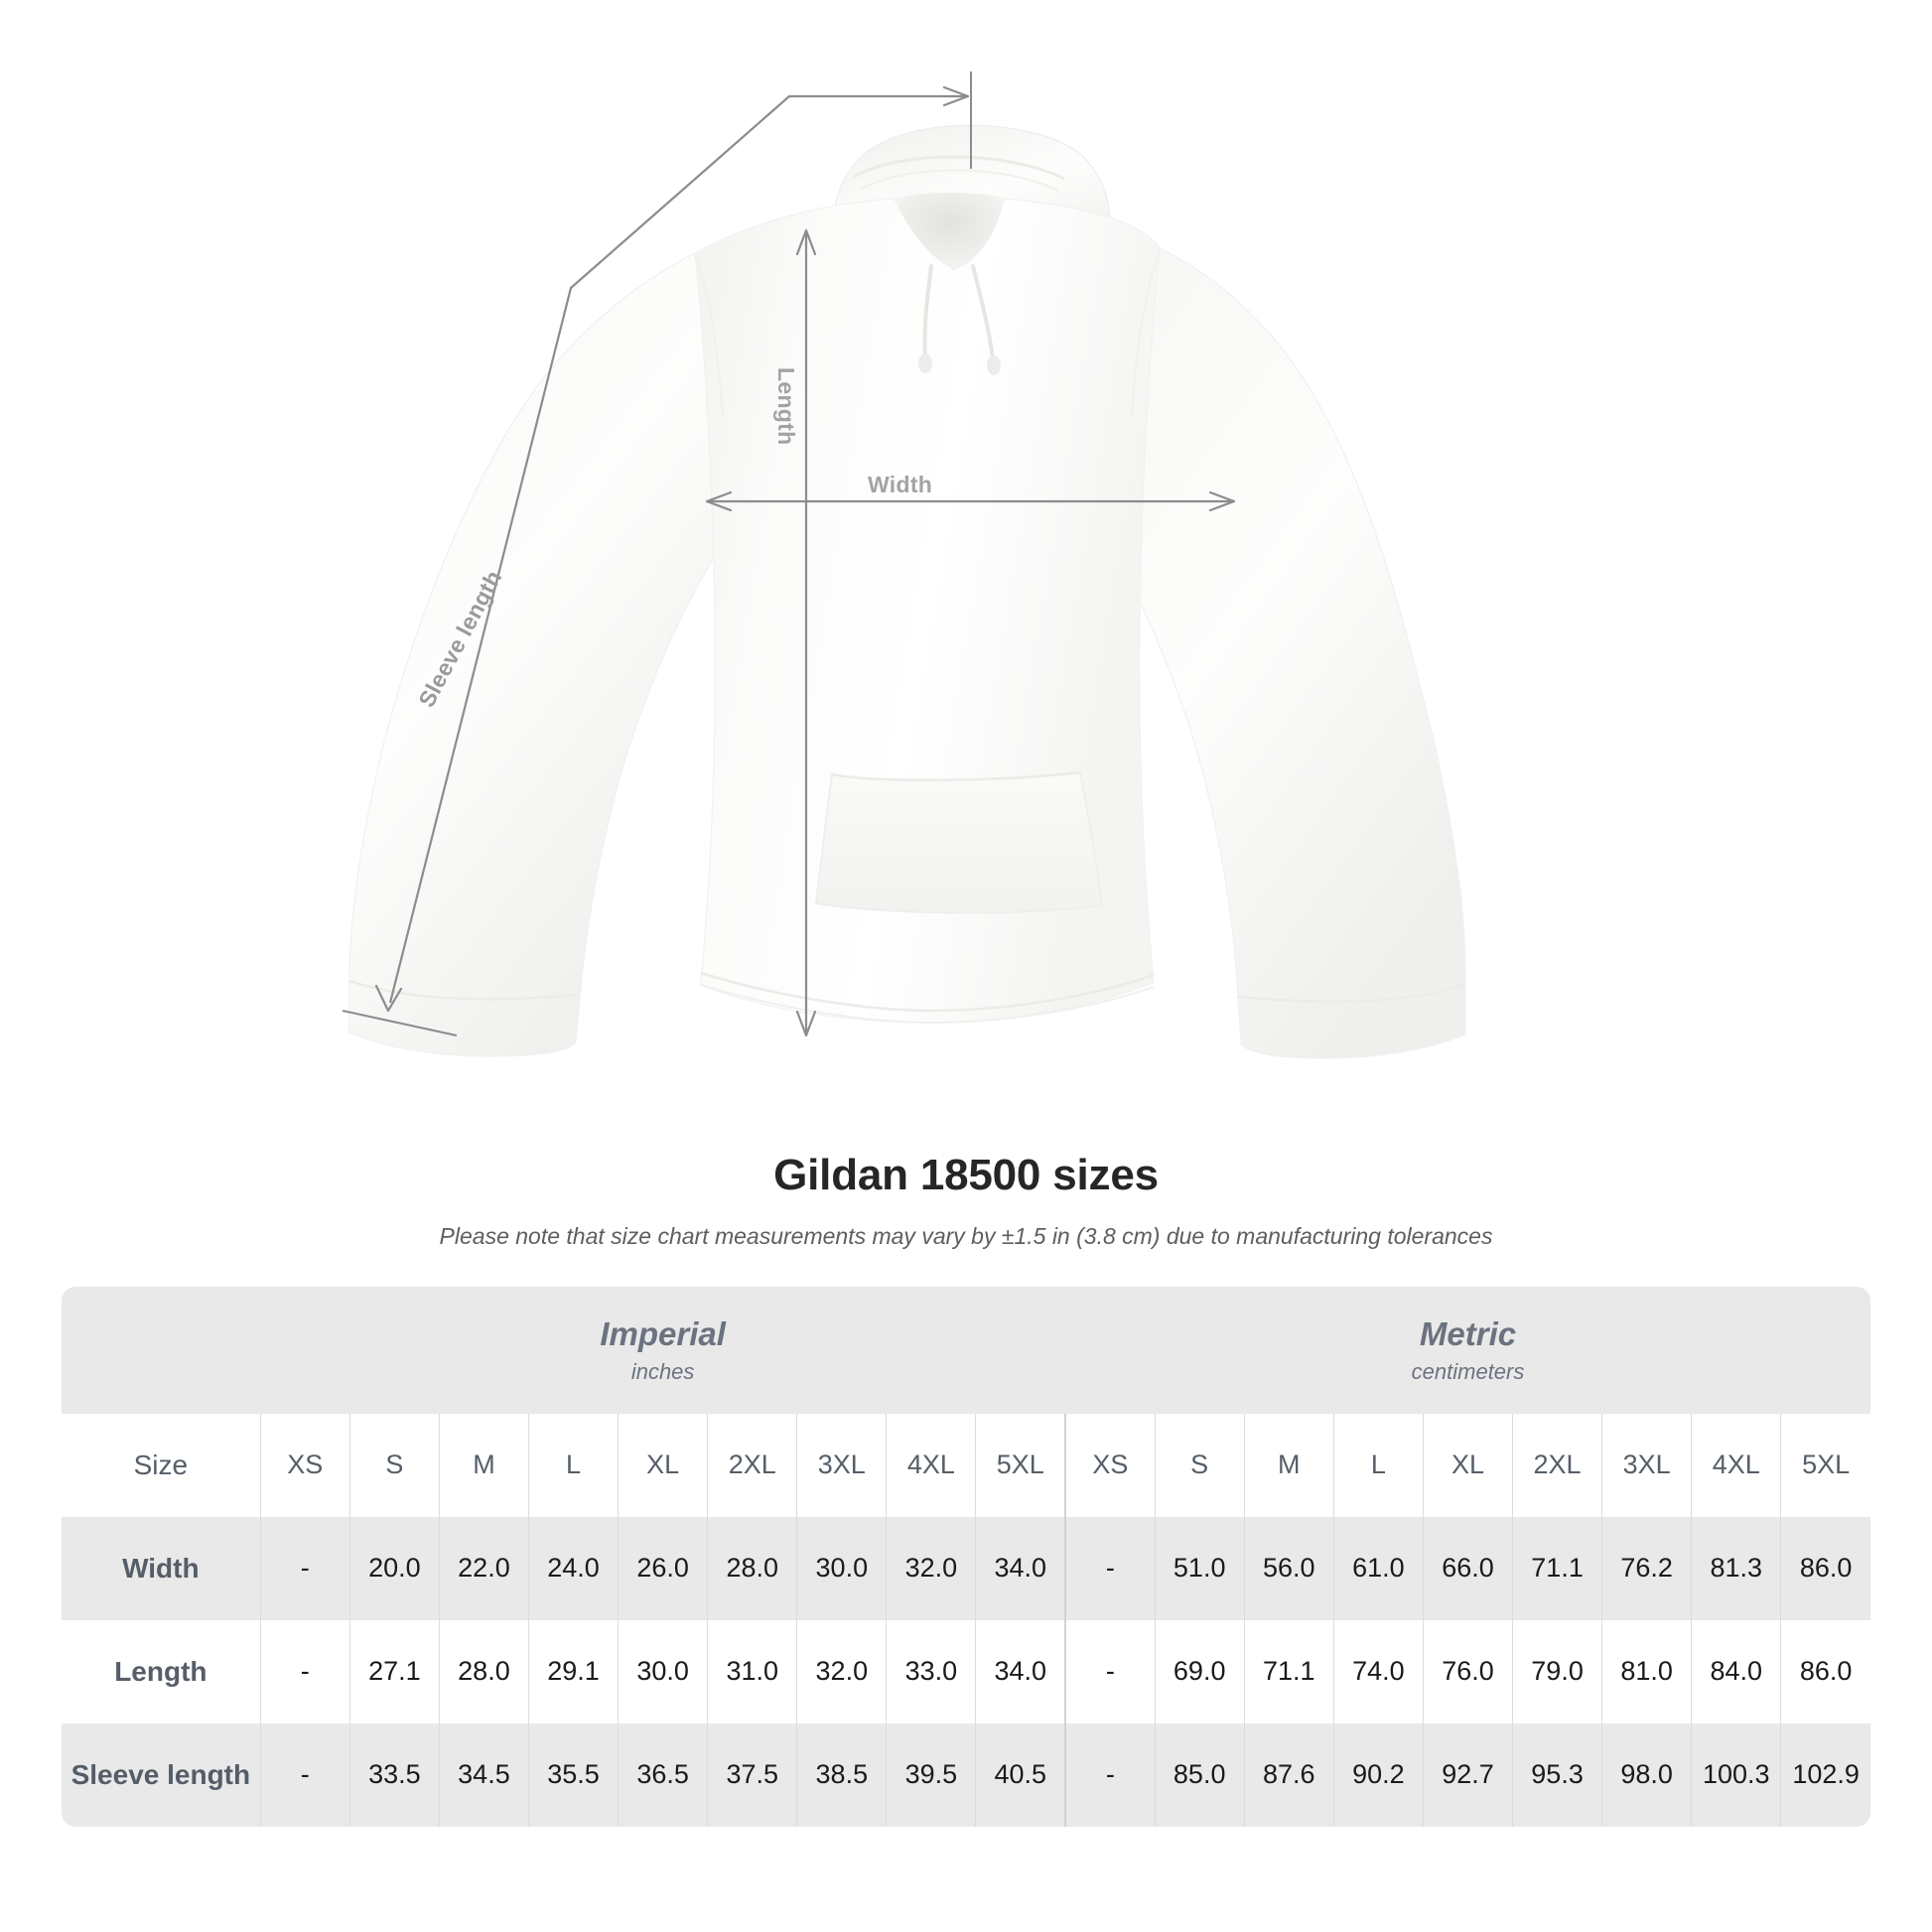  Describe the element at coordinates (1287, 653) in the screenshot. I see `right-sleeve` at that location.